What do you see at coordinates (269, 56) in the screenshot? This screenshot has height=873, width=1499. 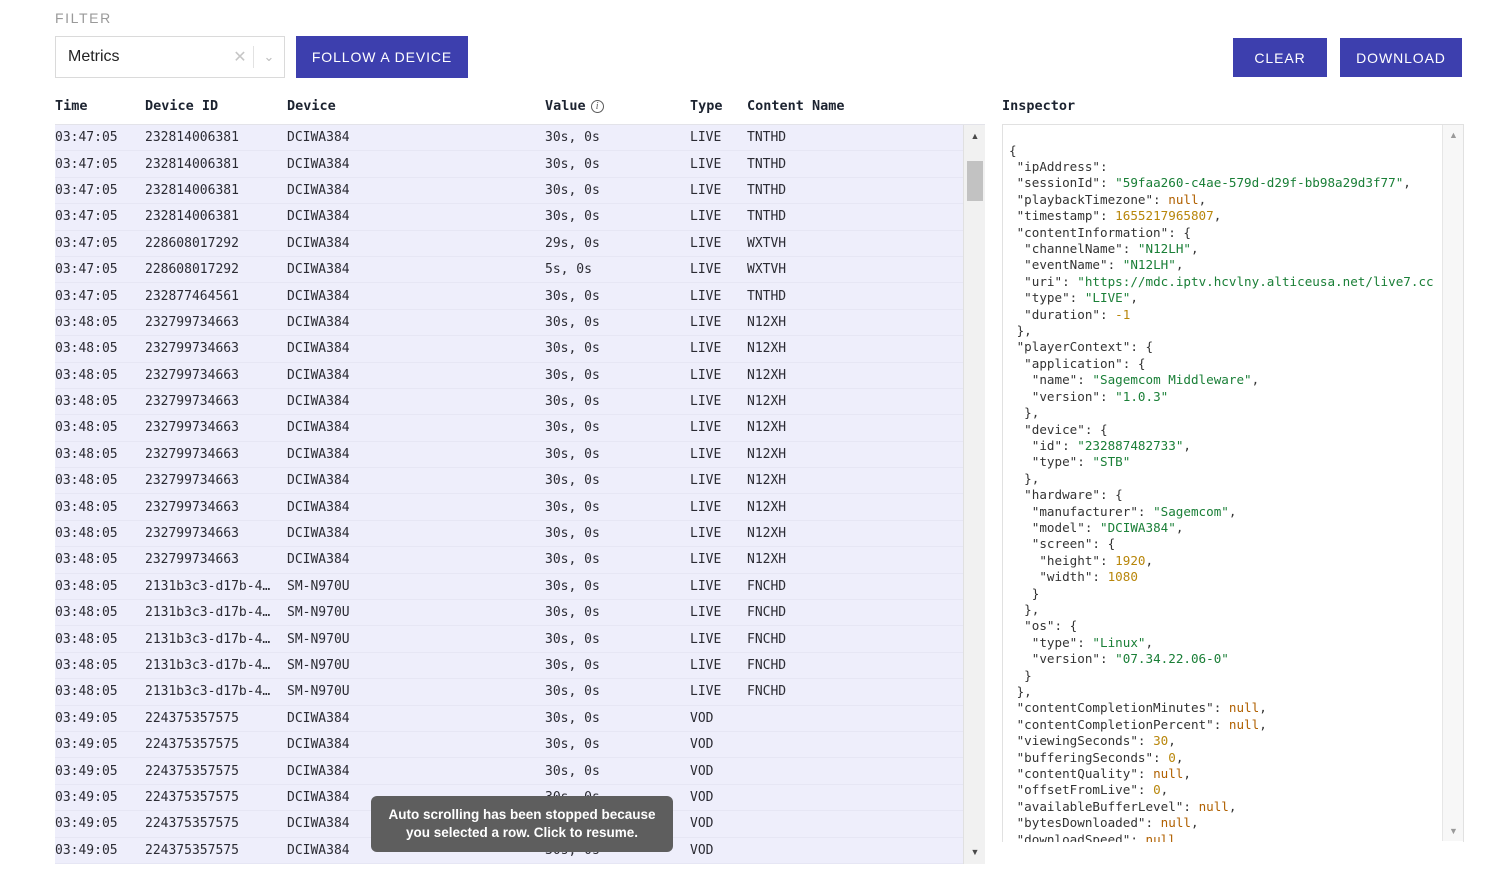 I see `chevron-down-icon: ⌄` at bounding box center [269, 56].